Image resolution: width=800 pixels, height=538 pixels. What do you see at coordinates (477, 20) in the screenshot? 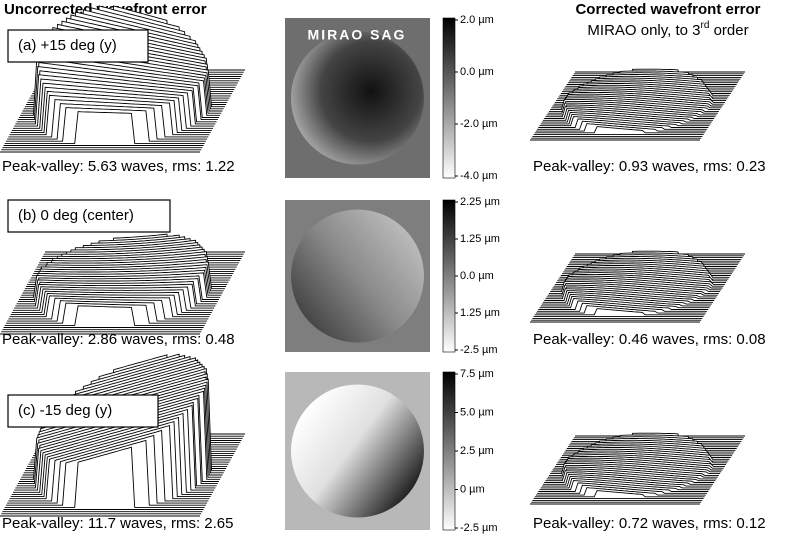
I see `colorbar-label: 2.0 µm` at bounding box center [477, 20].